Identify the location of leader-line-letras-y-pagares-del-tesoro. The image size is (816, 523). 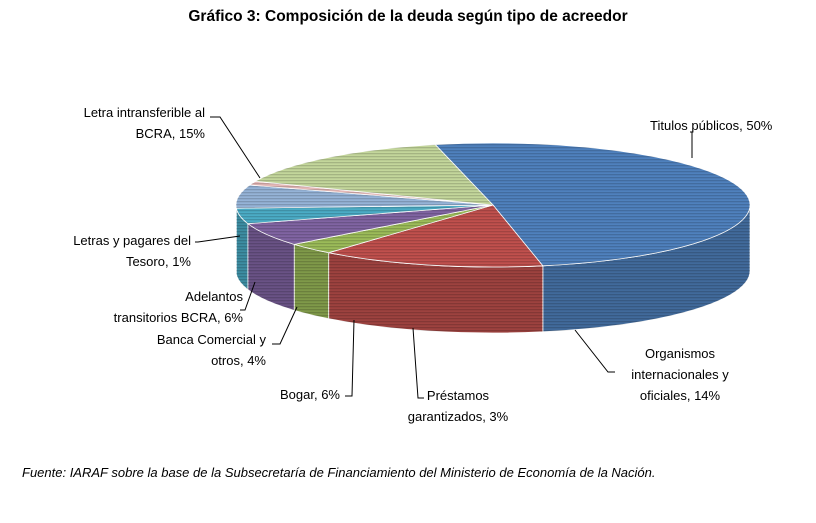
(218, 239).